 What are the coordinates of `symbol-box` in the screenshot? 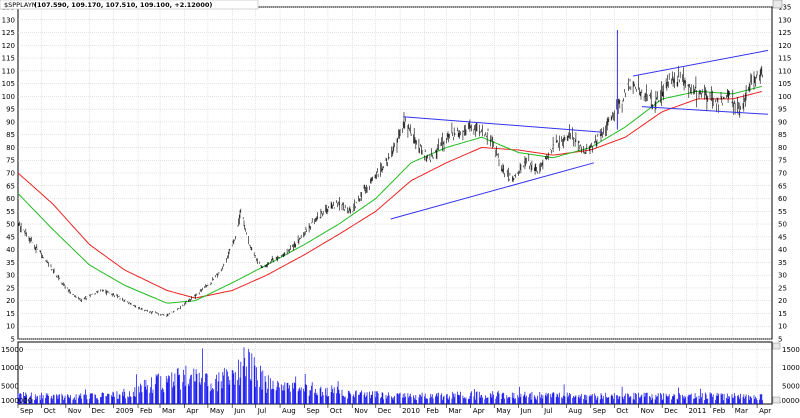 It's located at (129, 5).